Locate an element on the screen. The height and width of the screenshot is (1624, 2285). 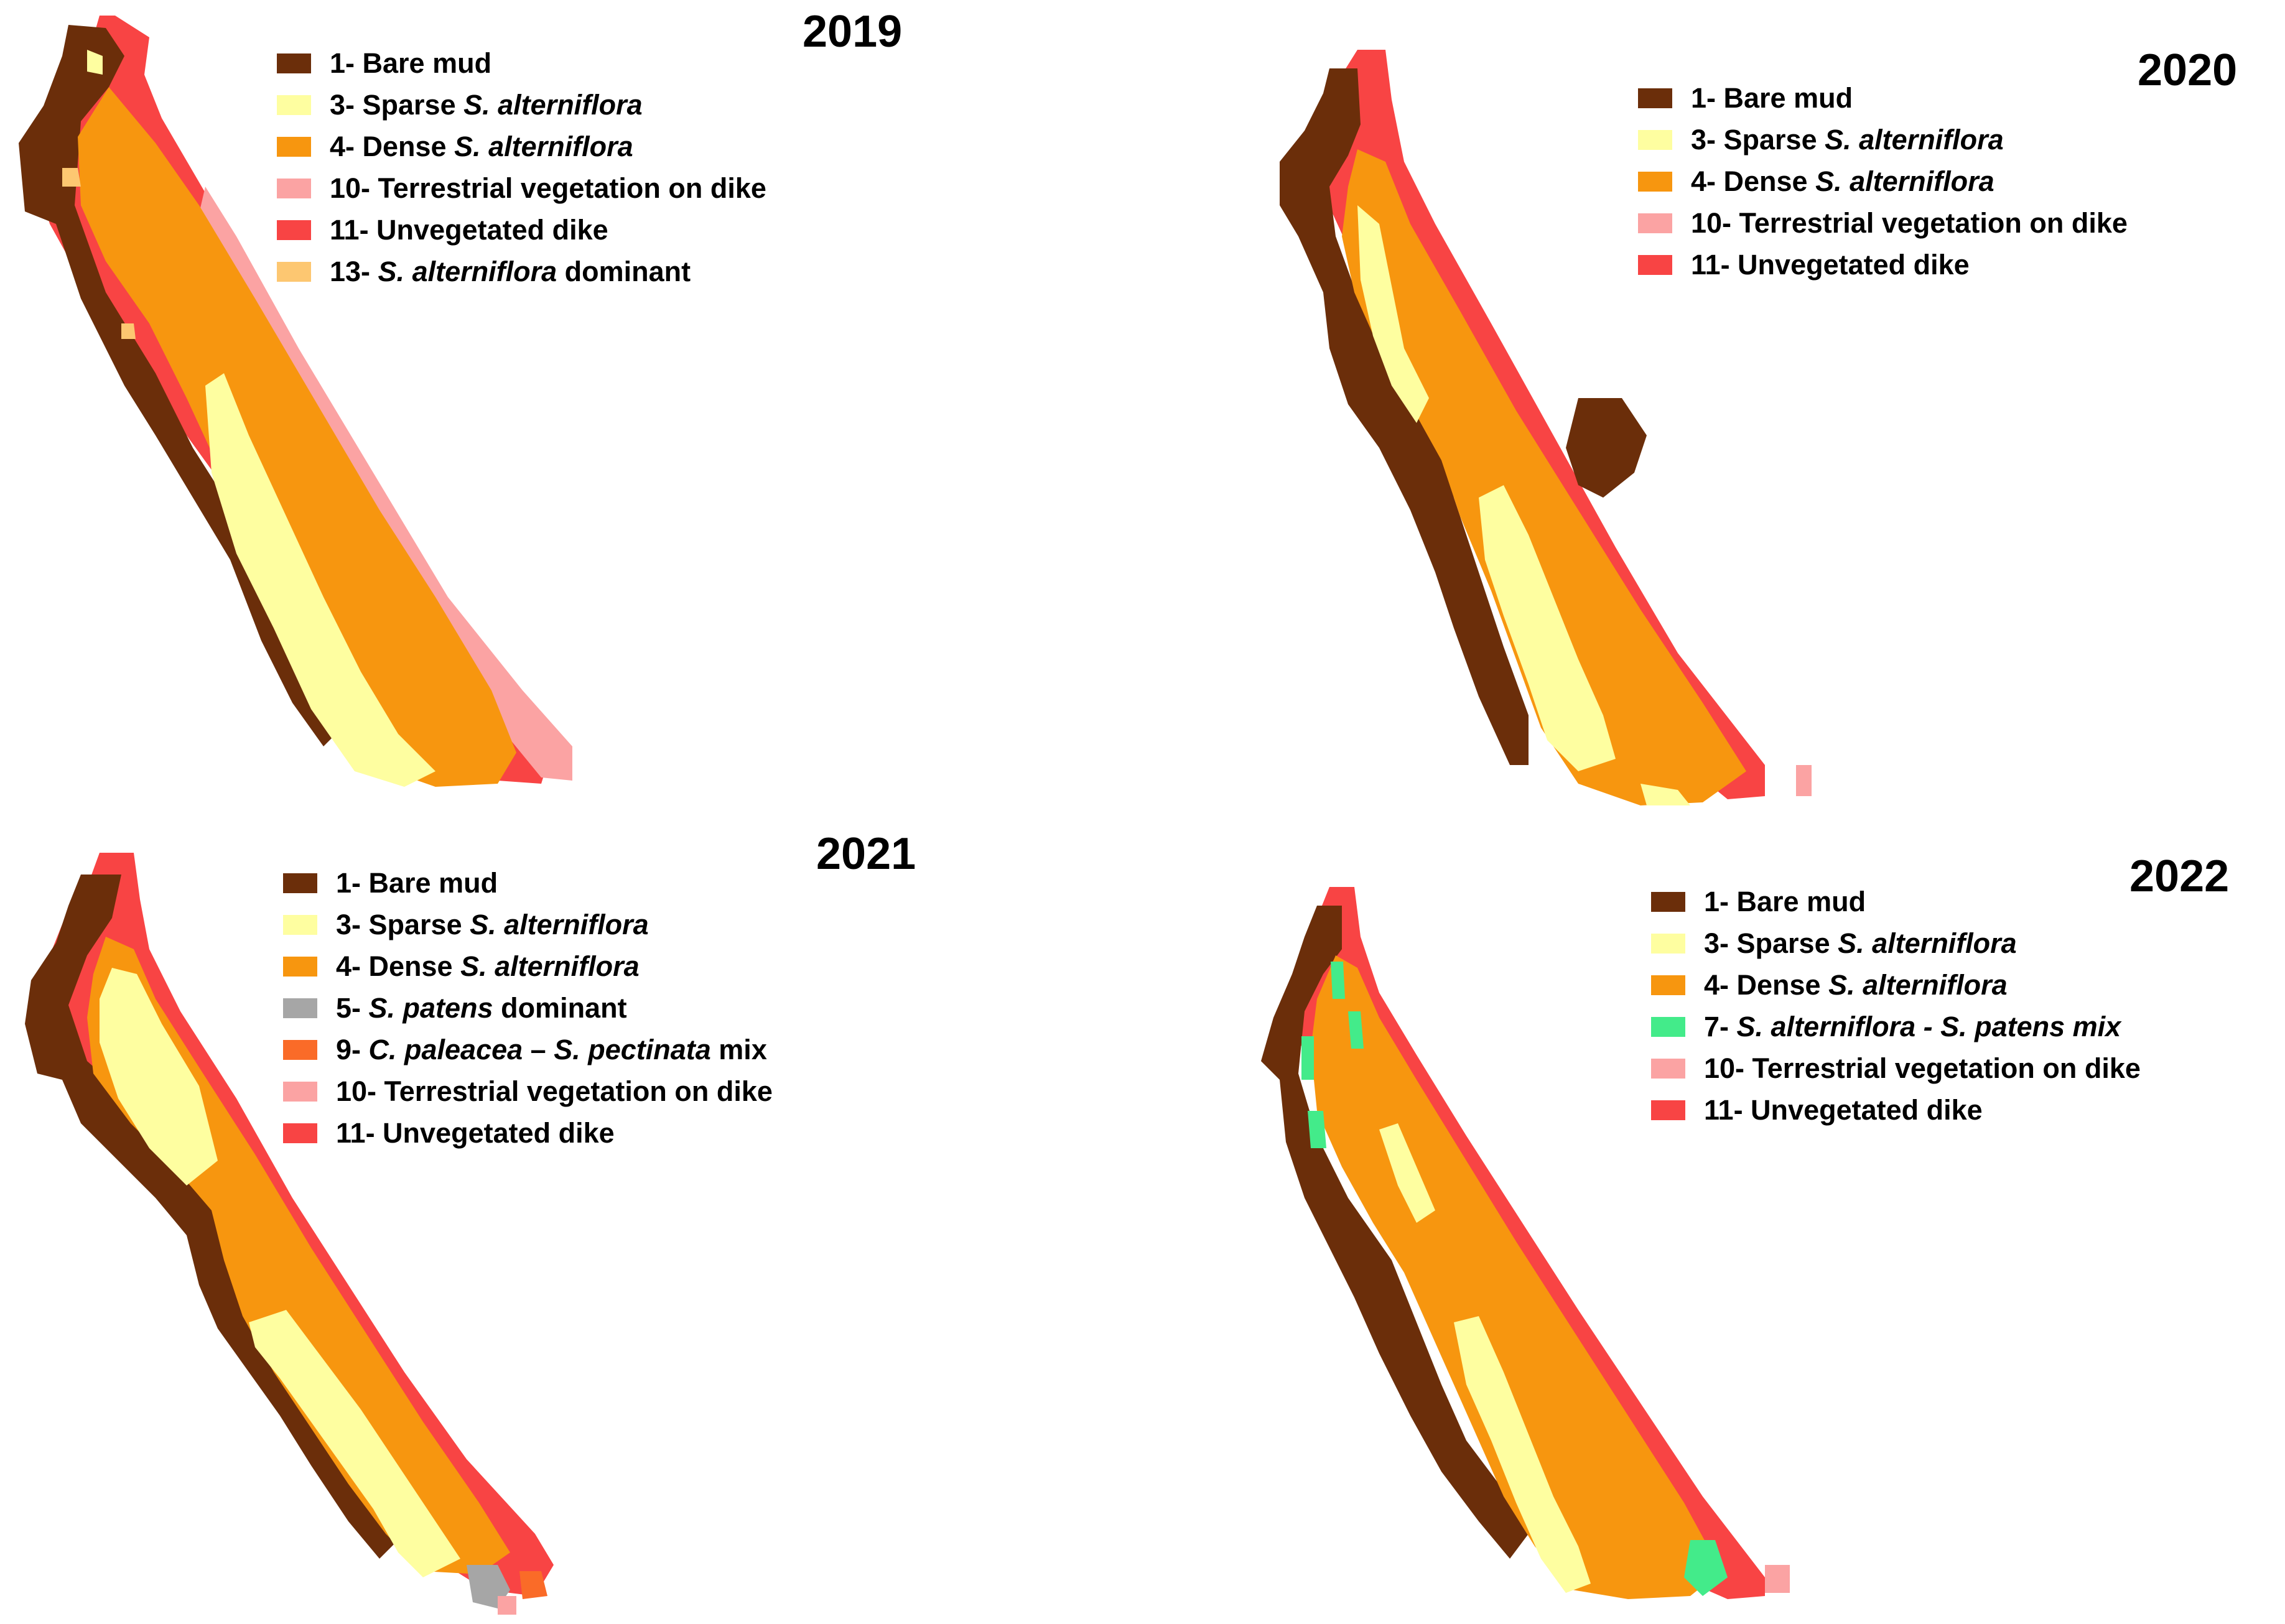
legend-label: 7- S. alterniflora - S. patens mix is located at coordinates (1912, 1027).